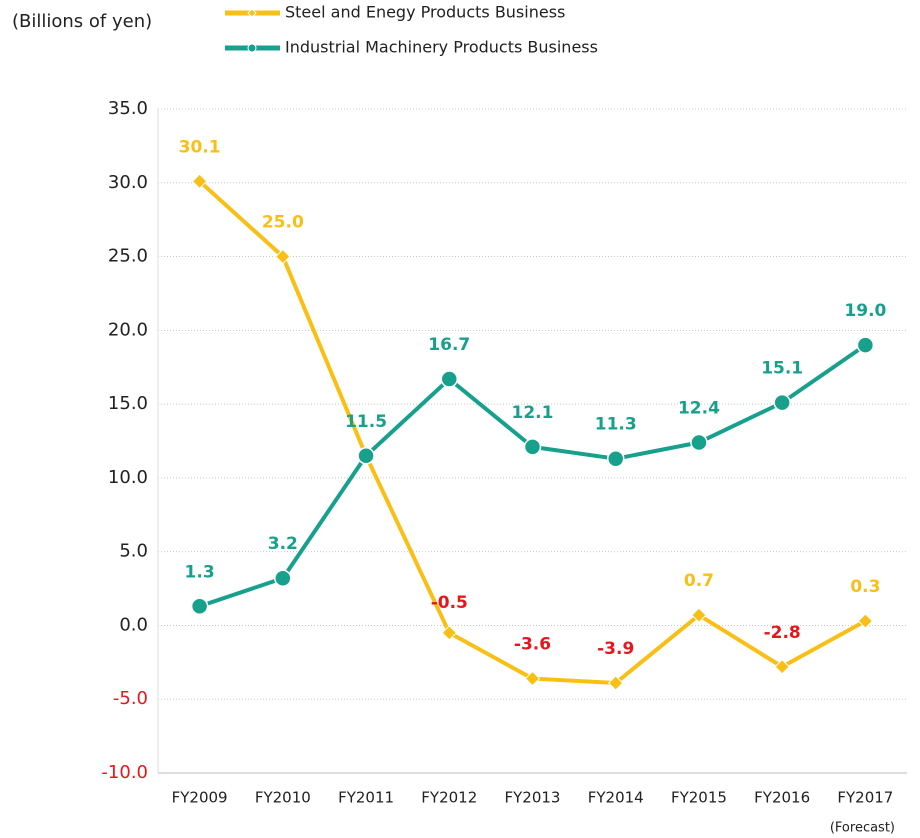 Image resolution: width=920 pixels, height=838 pixels. I want to click on y-tick-label: -10.0, so click(124, 772).